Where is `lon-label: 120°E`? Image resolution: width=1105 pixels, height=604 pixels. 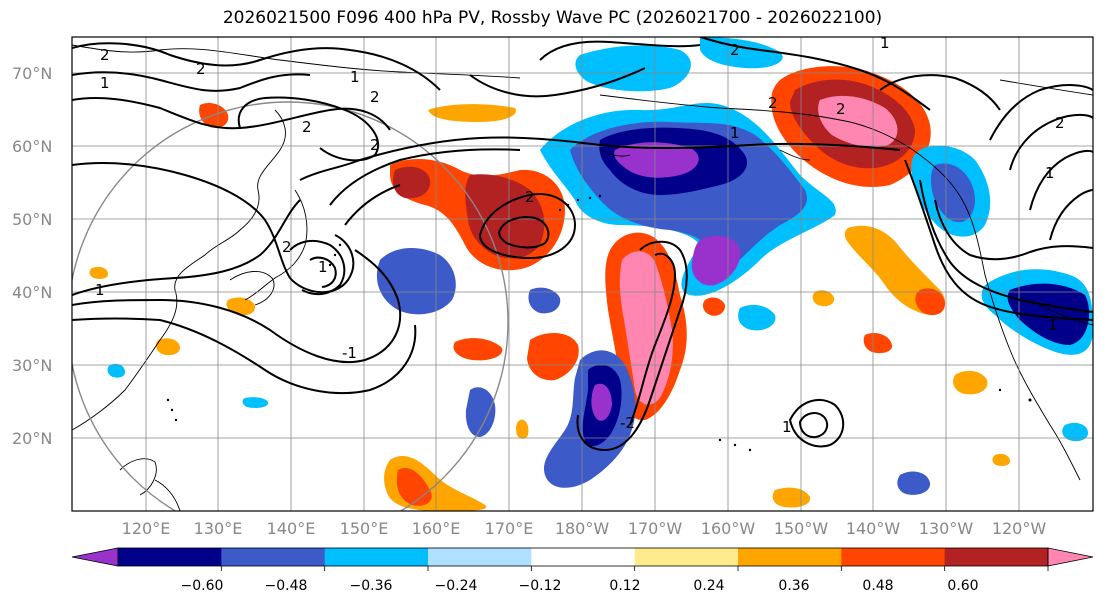
lon-label: 120°E is located at coordinates (146, 528).